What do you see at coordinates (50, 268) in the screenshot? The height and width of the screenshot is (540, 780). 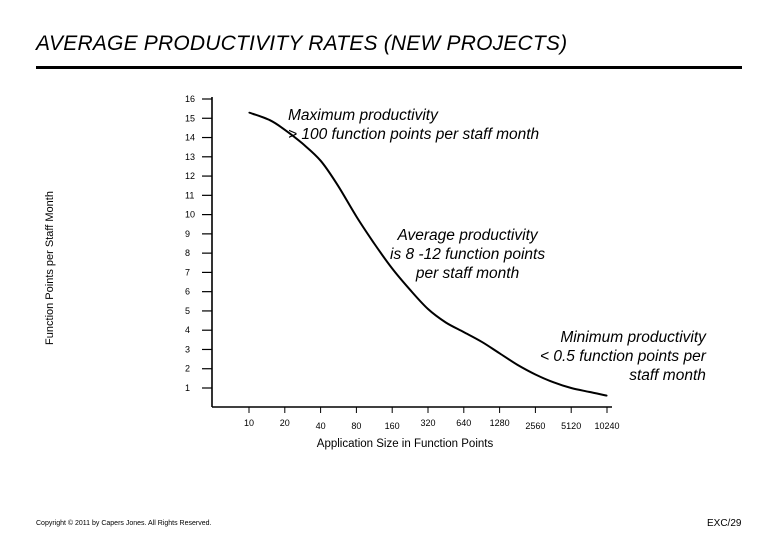 I see `y-axis-label: Function Points per Staff Month` at bounding box center [50, 268].